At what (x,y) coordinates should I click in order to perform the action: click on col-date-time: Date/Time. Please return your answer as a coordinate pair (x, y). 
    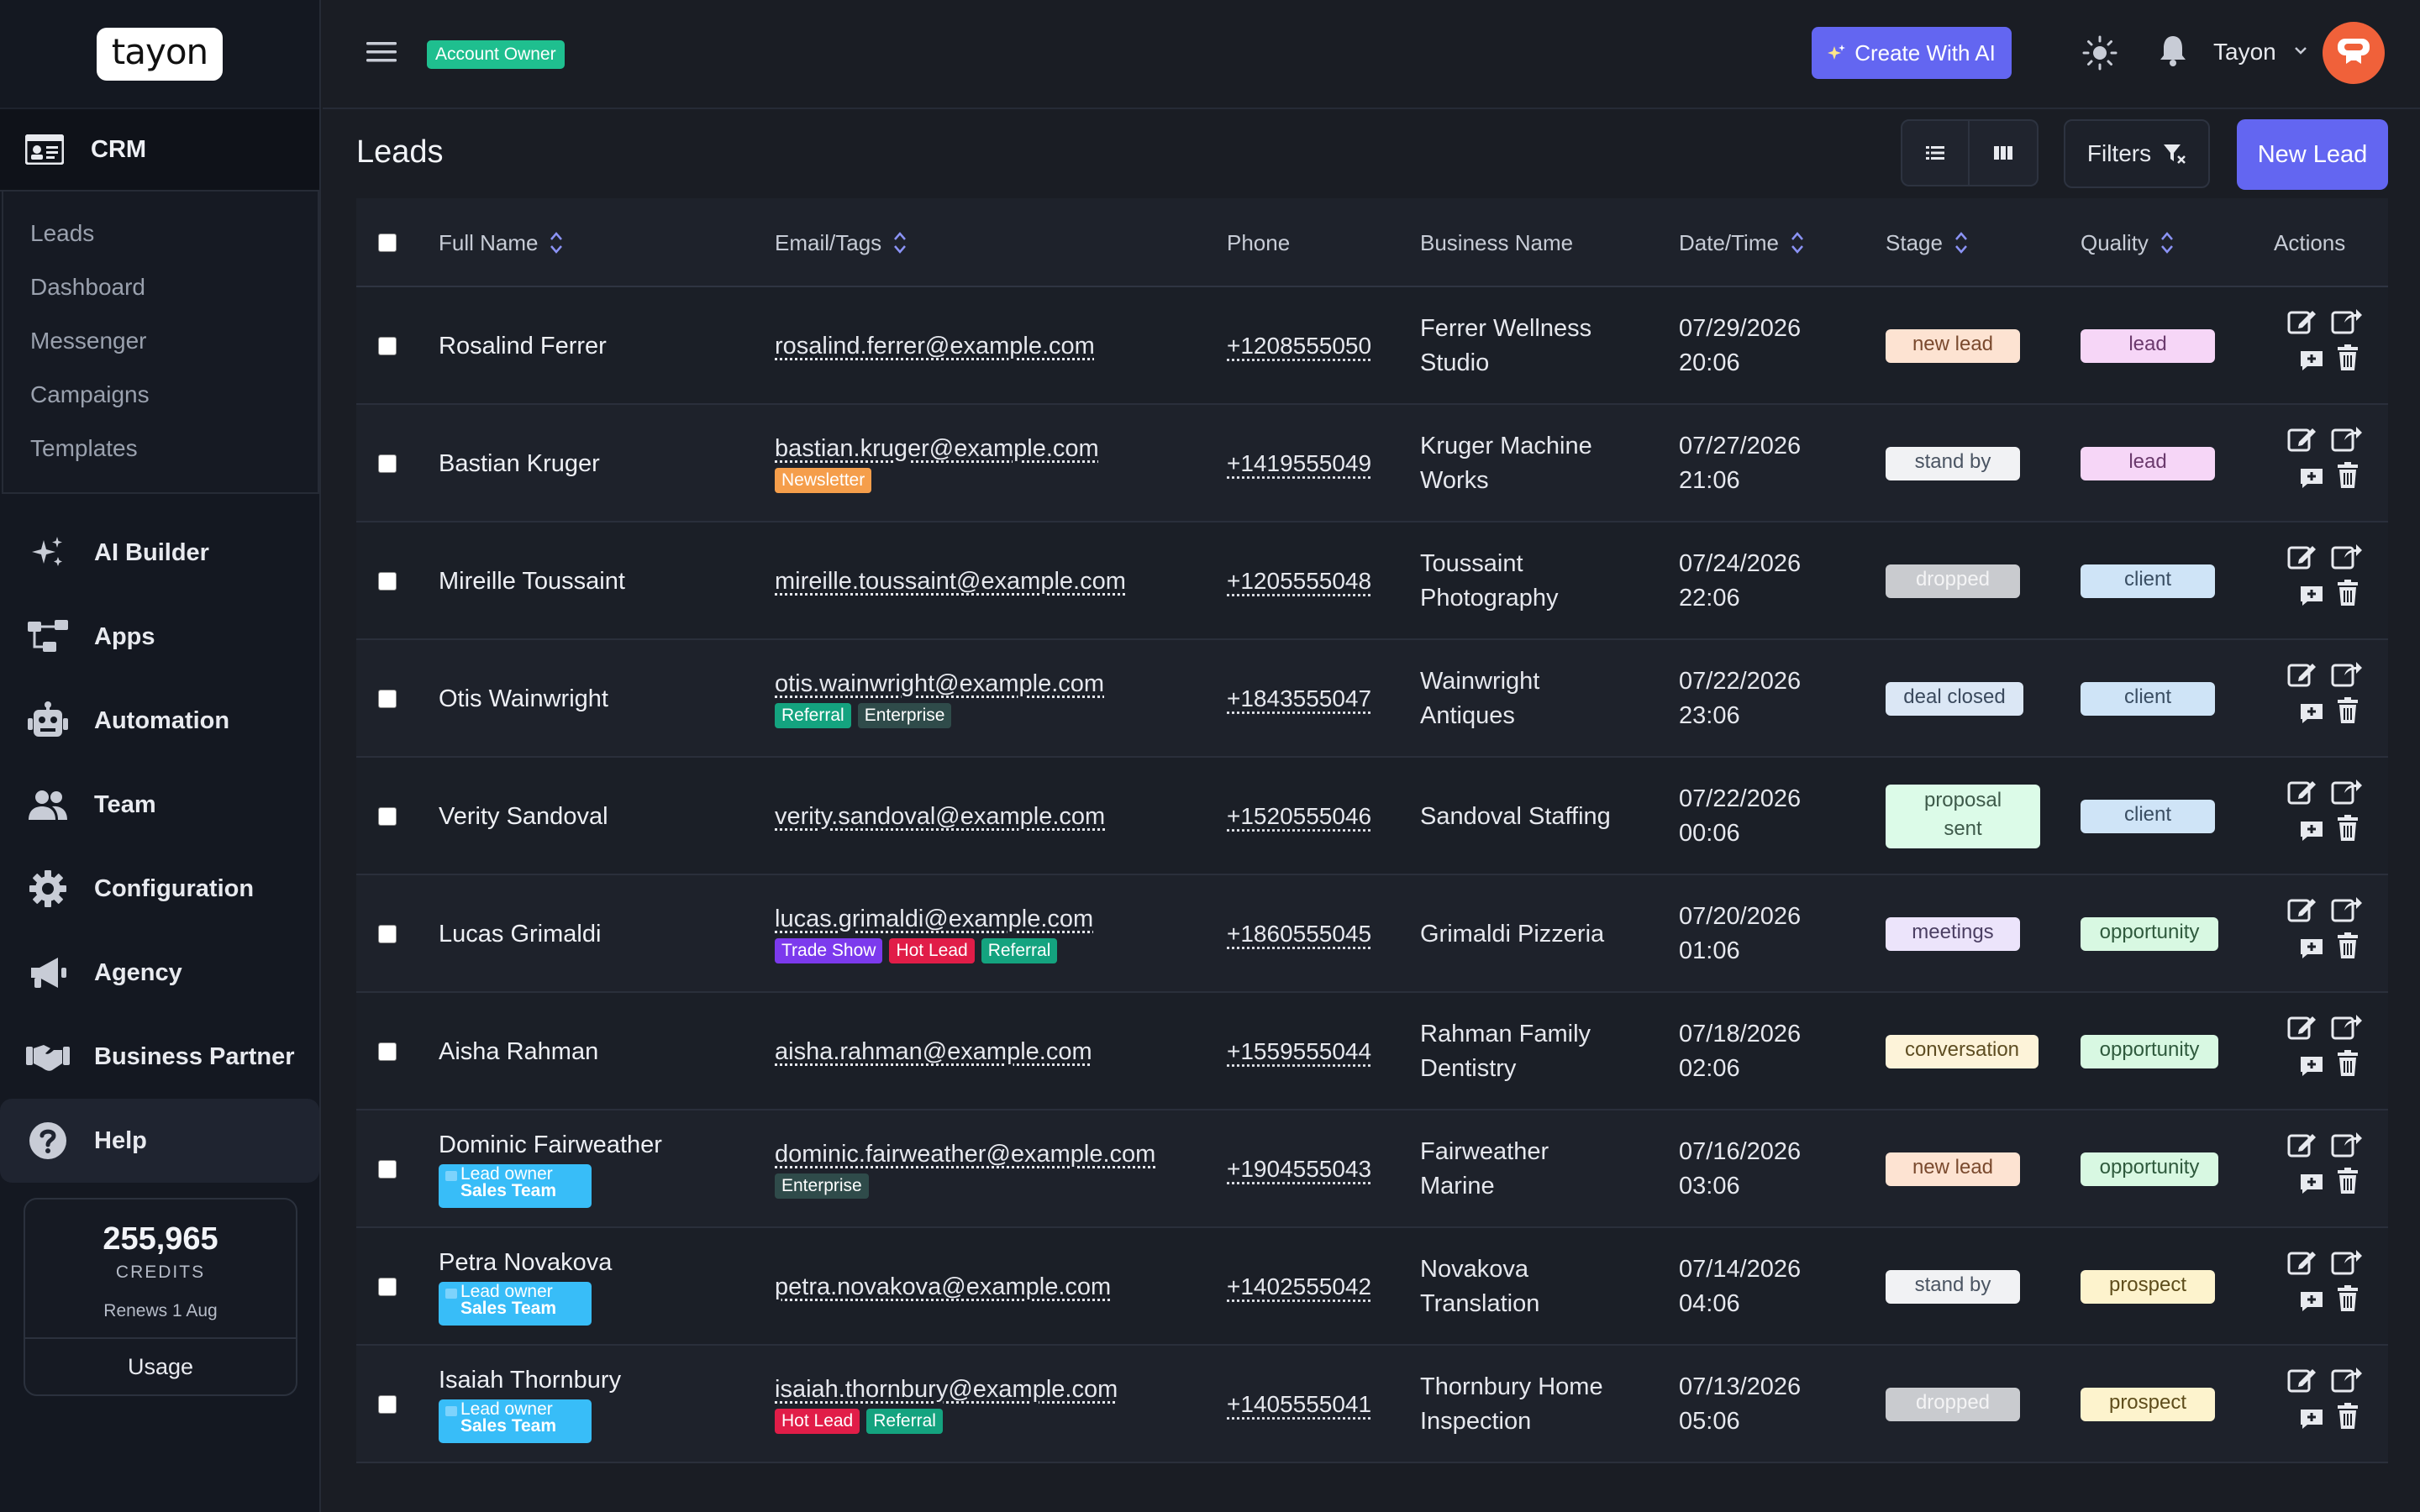
    Looking at the image, I should click on (1741, 242).